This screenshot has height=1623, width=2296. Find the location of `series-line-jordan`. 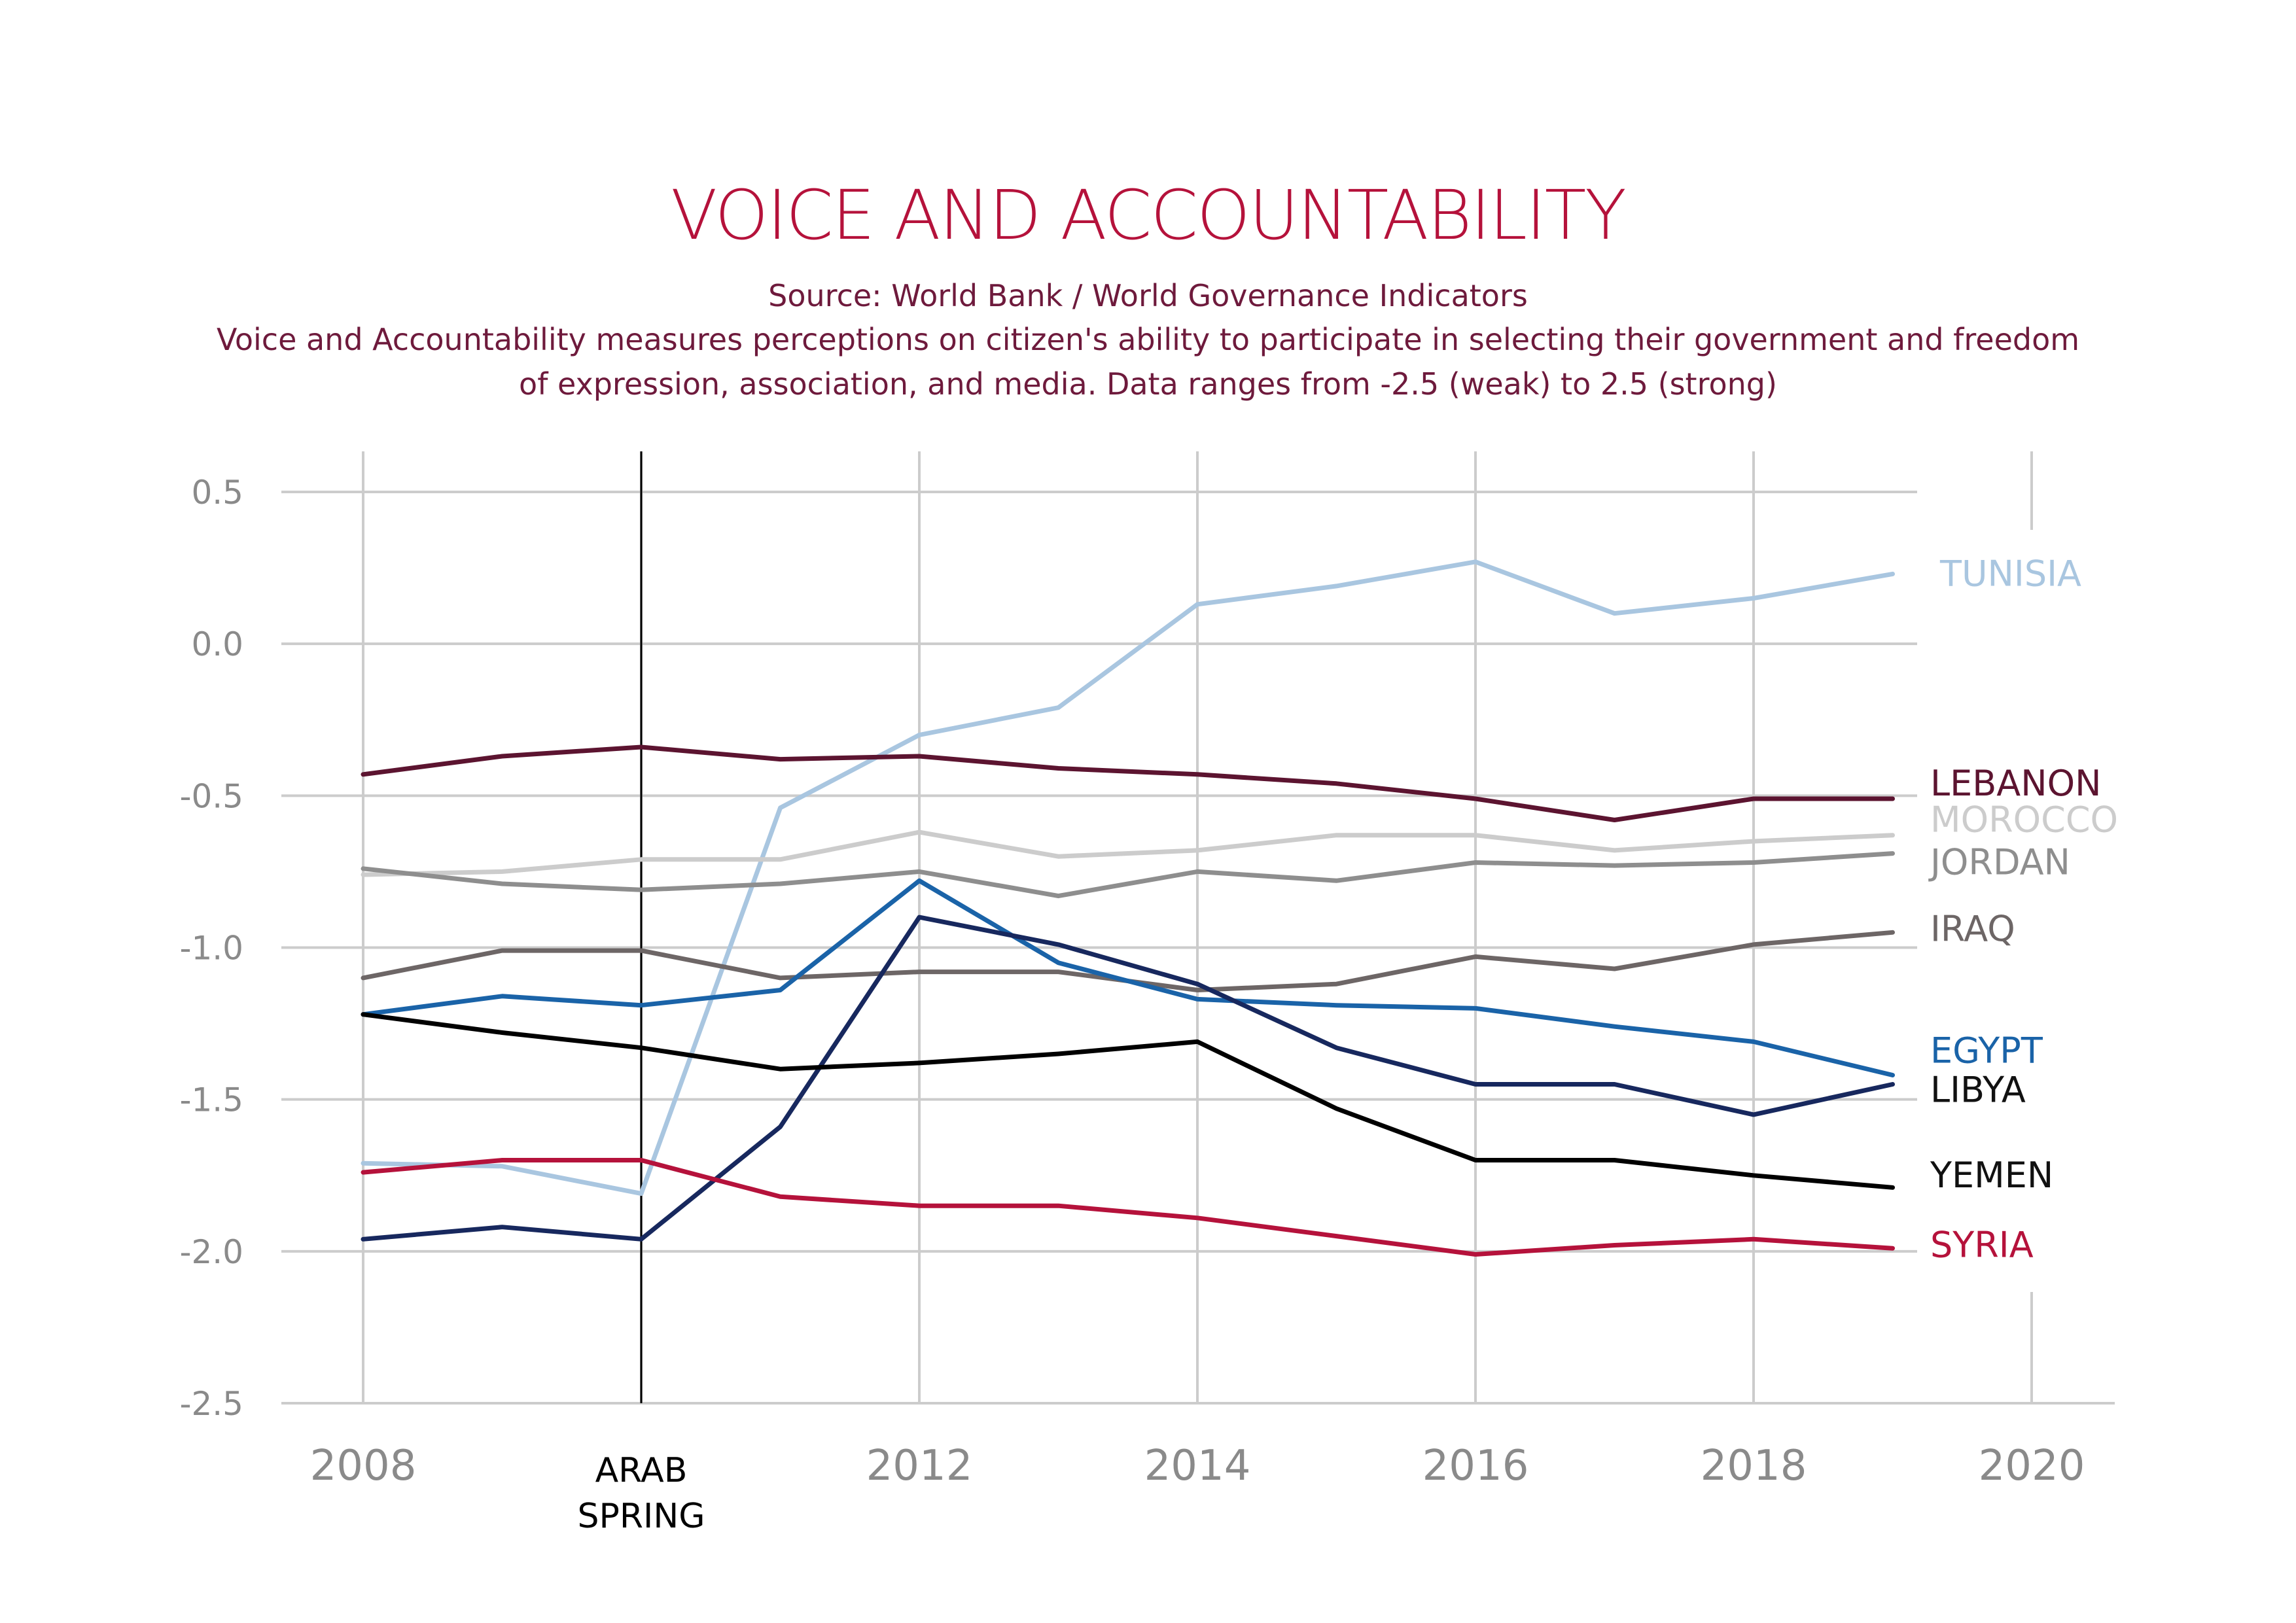

series-line-jordan is located at coordinates (1128, 875).